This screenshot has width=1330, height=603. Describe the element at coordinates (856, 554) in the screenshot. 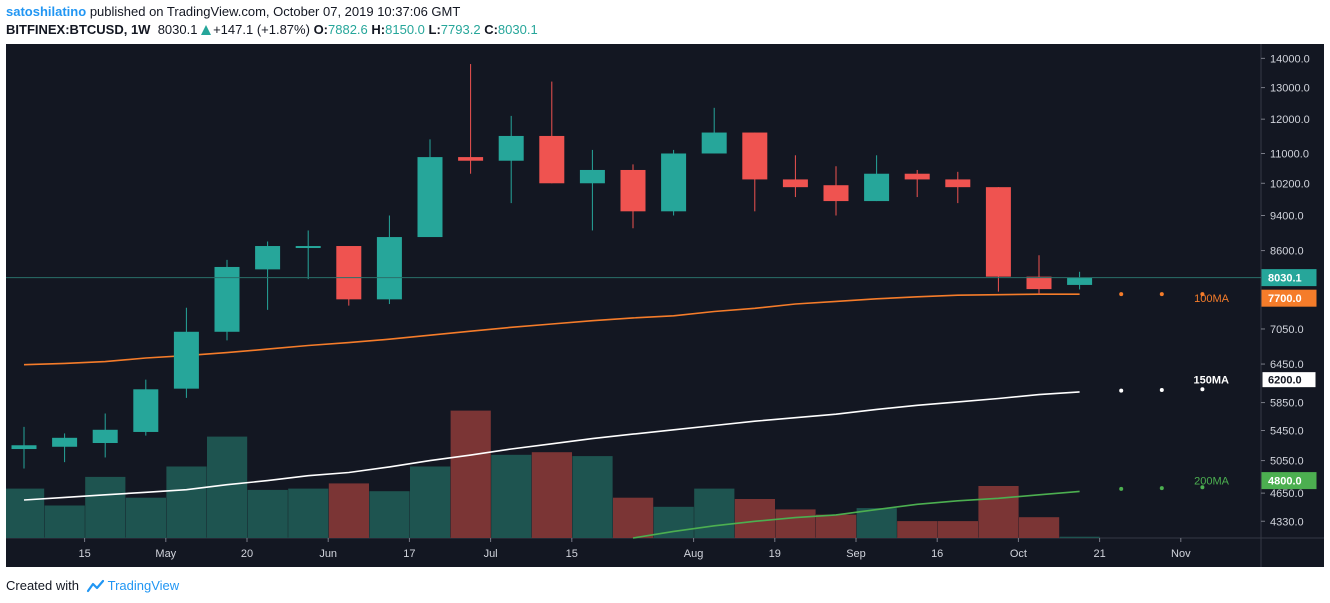

I see `time-tick-label: Sep` at that location.